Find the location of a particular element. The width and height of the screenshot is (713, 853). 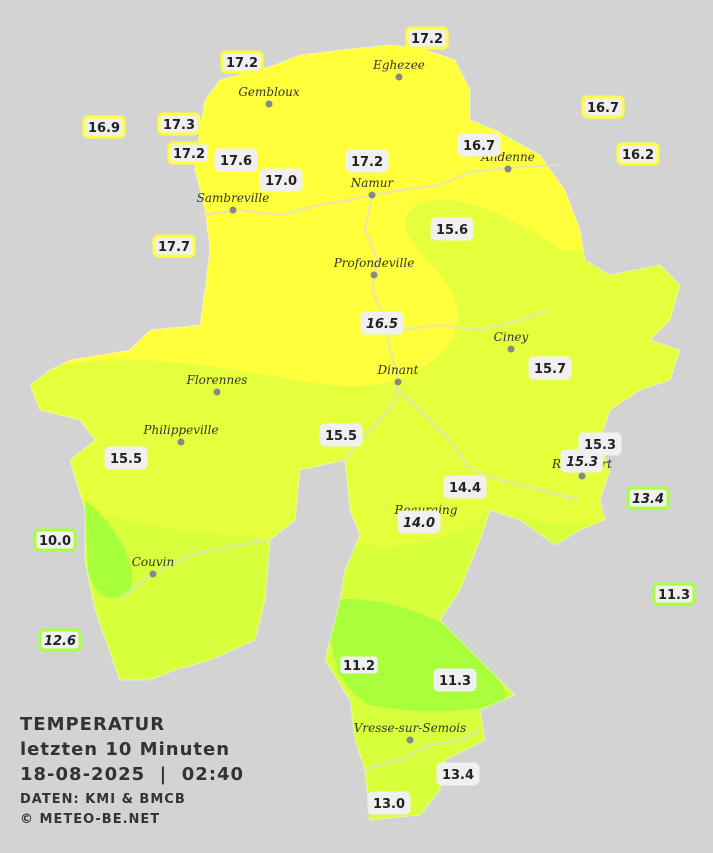

station-value: 17.0 is located at coordinates (281, 181).